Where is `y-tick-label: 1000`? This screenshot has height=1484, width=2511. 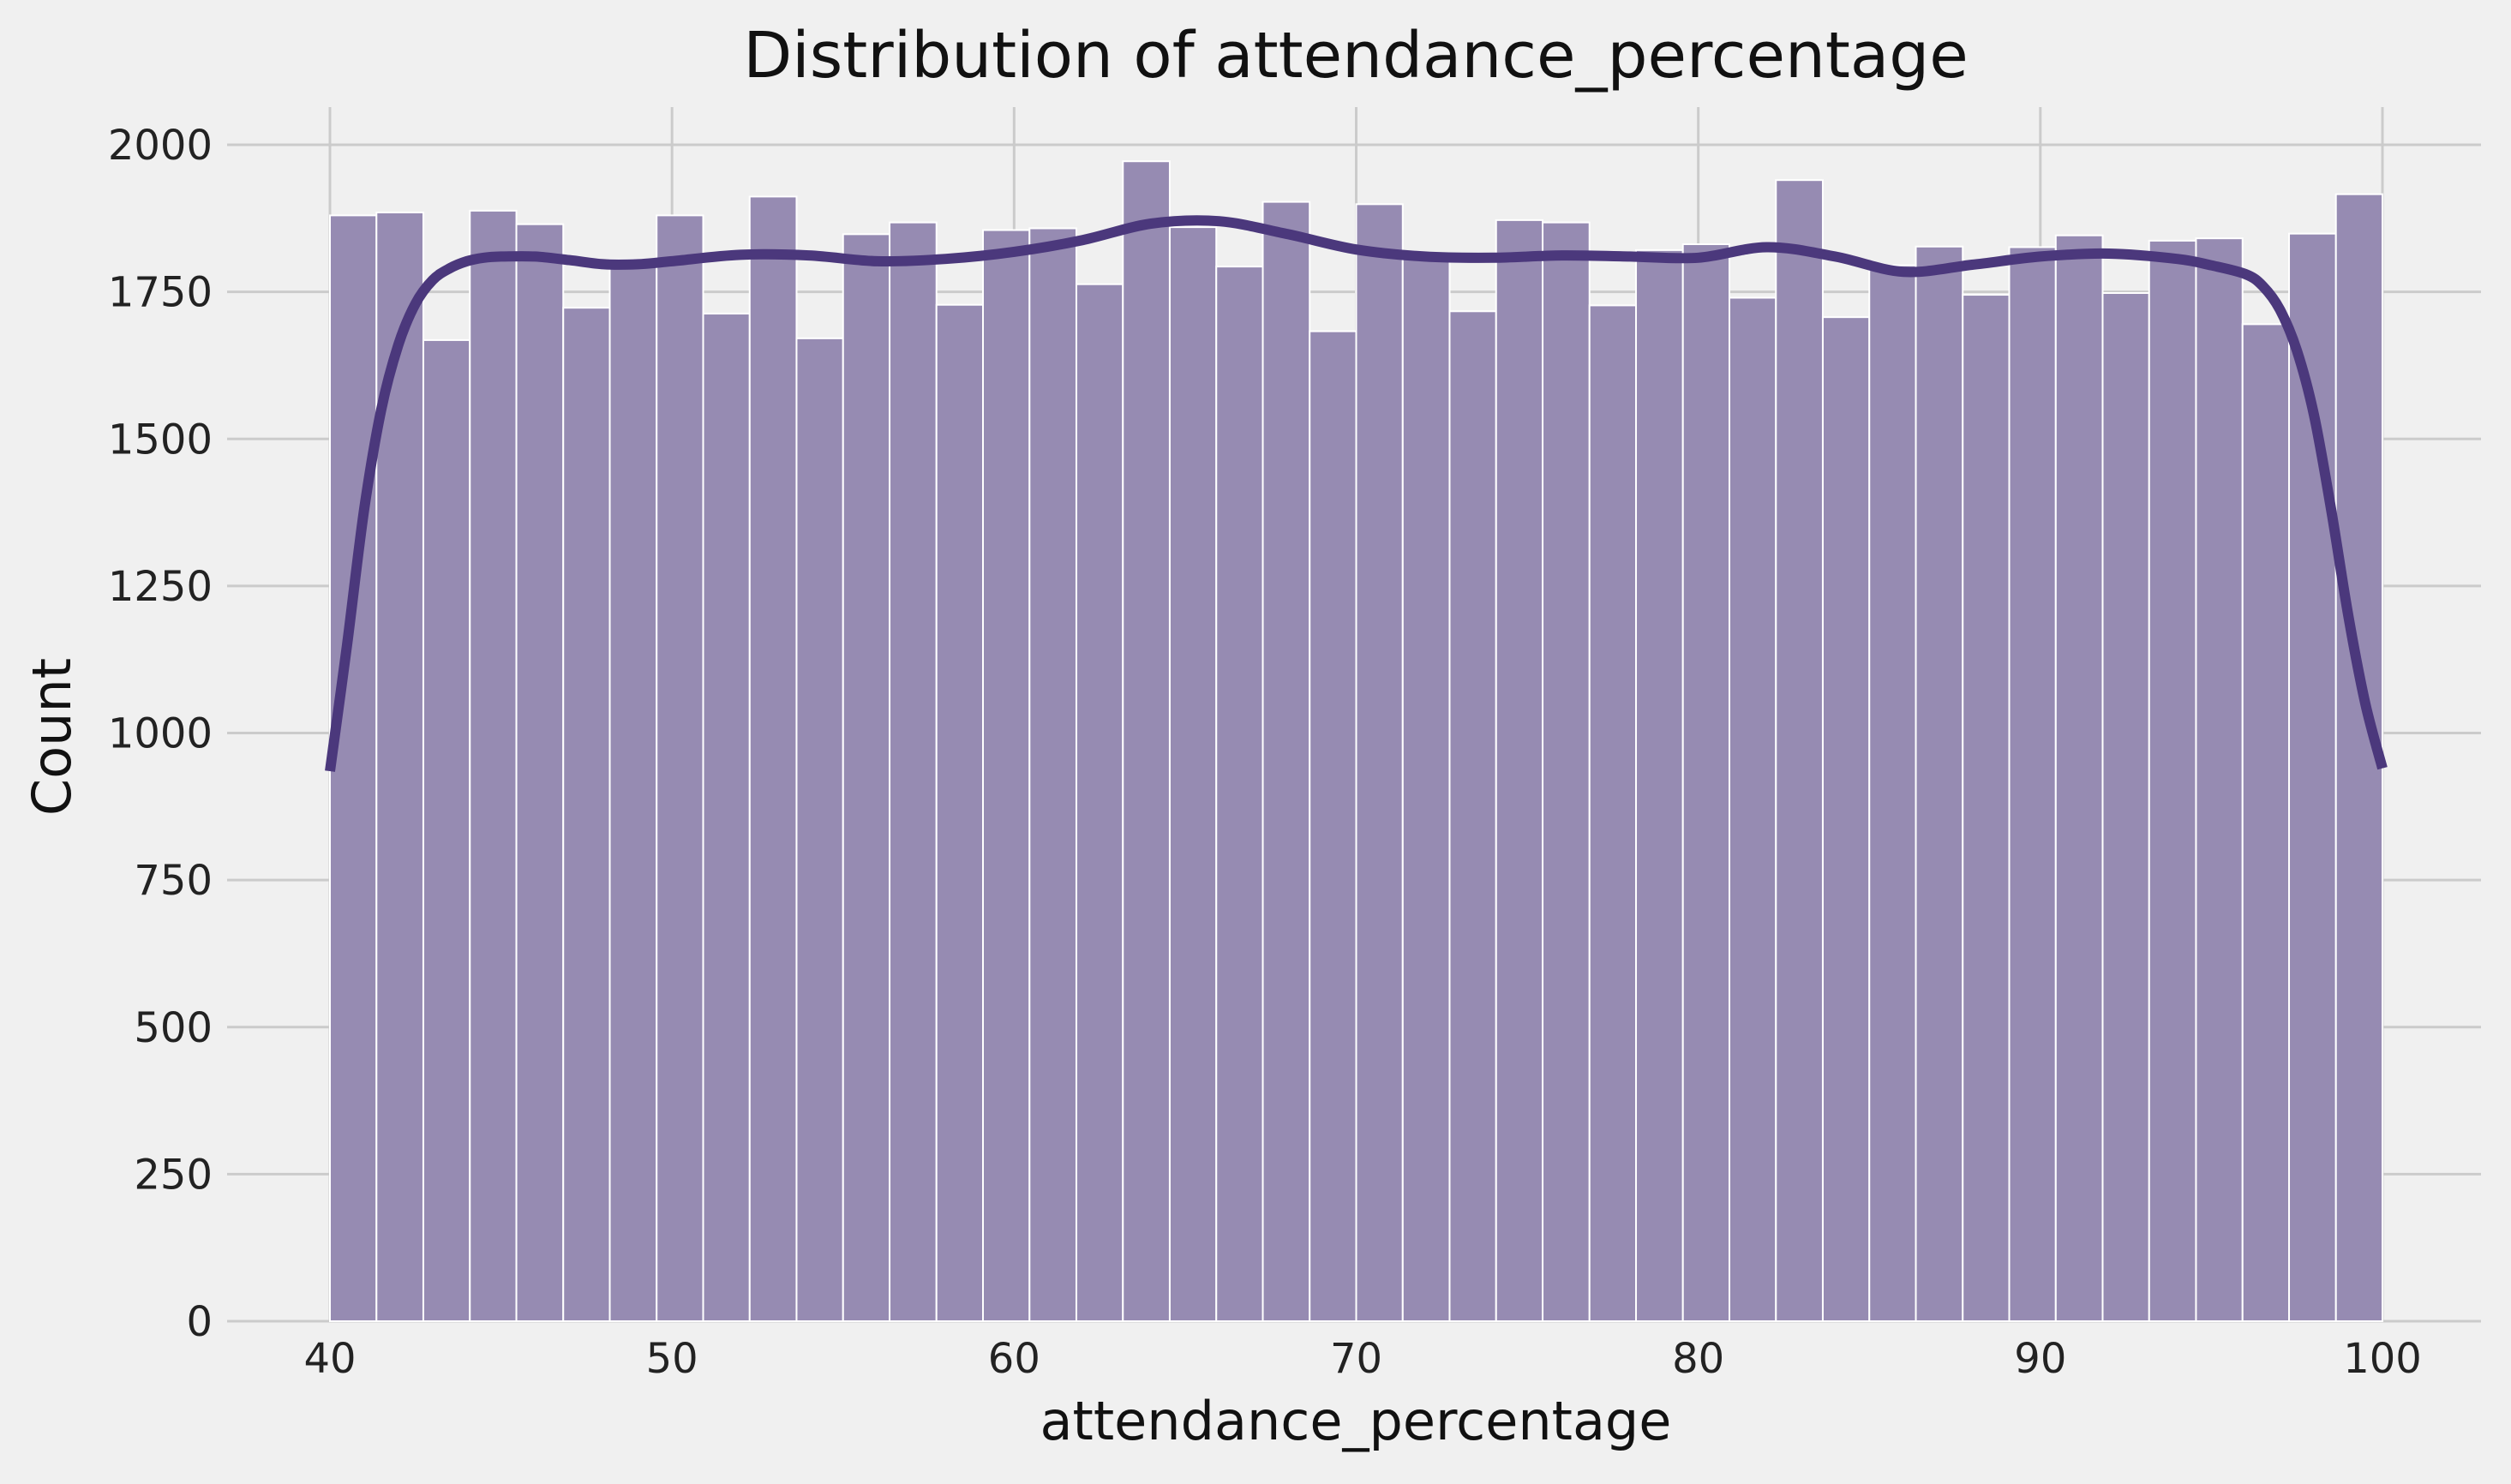 y-tick-label: 1000 is located at coordinates (160, 734).